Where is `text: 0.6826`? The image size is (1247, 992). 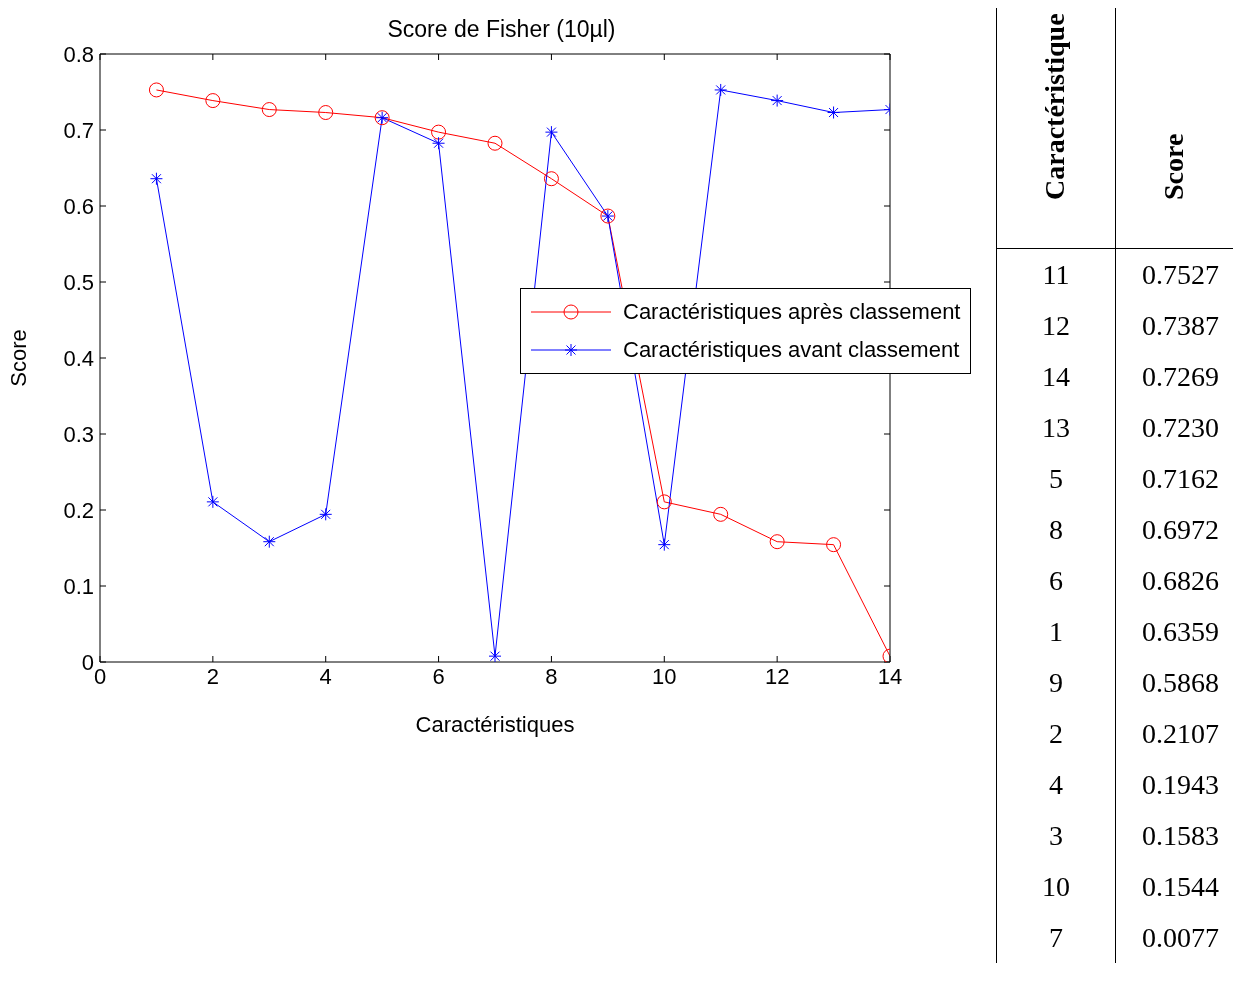 text: 0.6826 is located at coordinates (1180, 580).